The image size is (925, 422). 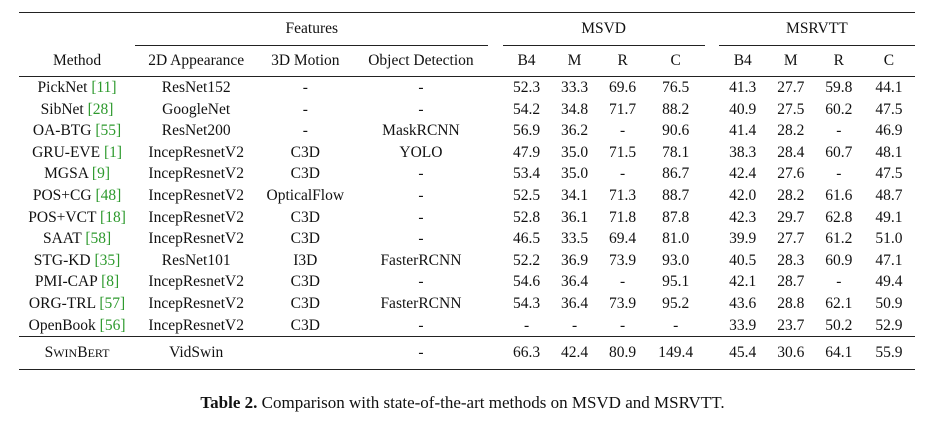 I want to click on msvd-c-cell: 95.1, so click(x=676, y=282).